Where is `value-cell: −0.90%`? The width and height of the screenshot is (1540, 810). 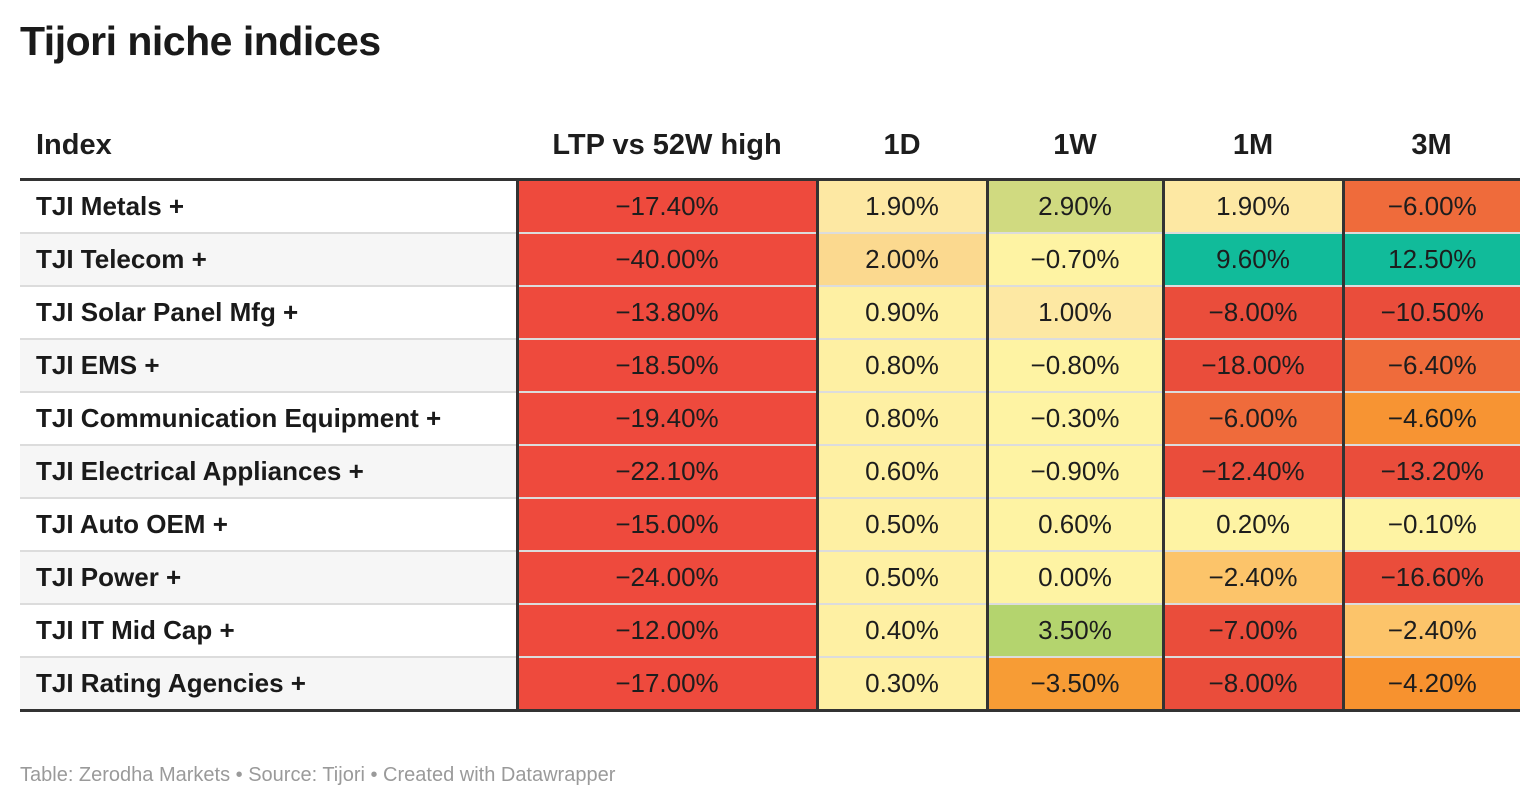 value-cell: −0.90% is located at coordinates (1074, 472).